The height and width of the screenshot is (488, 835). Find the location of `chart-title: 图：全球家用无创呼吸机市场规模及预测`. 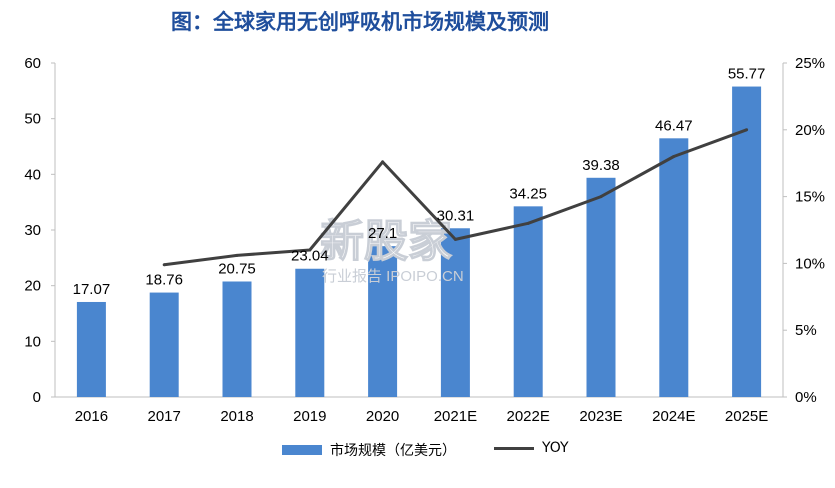

chart-title: 图：全球家用无创呼吸机市场规模及预测 is located at coordinates (360, 22).